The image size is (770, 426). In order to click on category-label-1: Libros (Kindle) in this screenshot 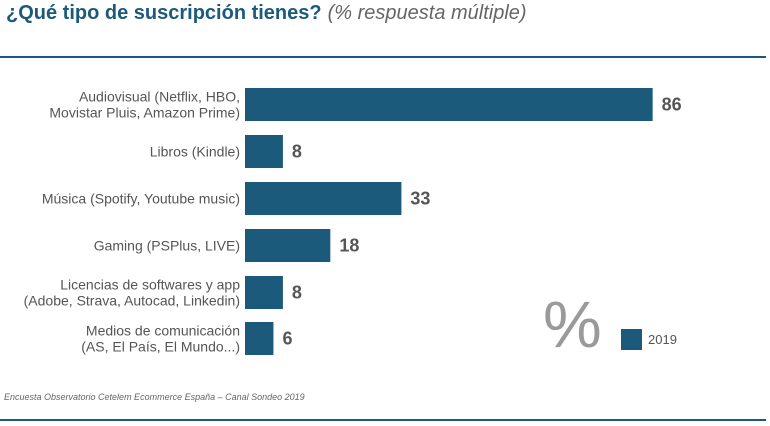, I will do `click(195, 152)`.